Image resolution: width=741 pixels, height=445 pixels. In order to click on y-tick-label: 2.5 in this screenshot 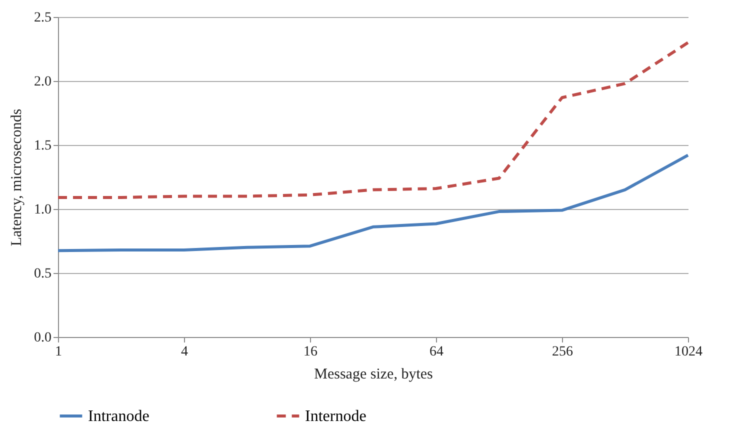, I will do `click(43, 18)`.